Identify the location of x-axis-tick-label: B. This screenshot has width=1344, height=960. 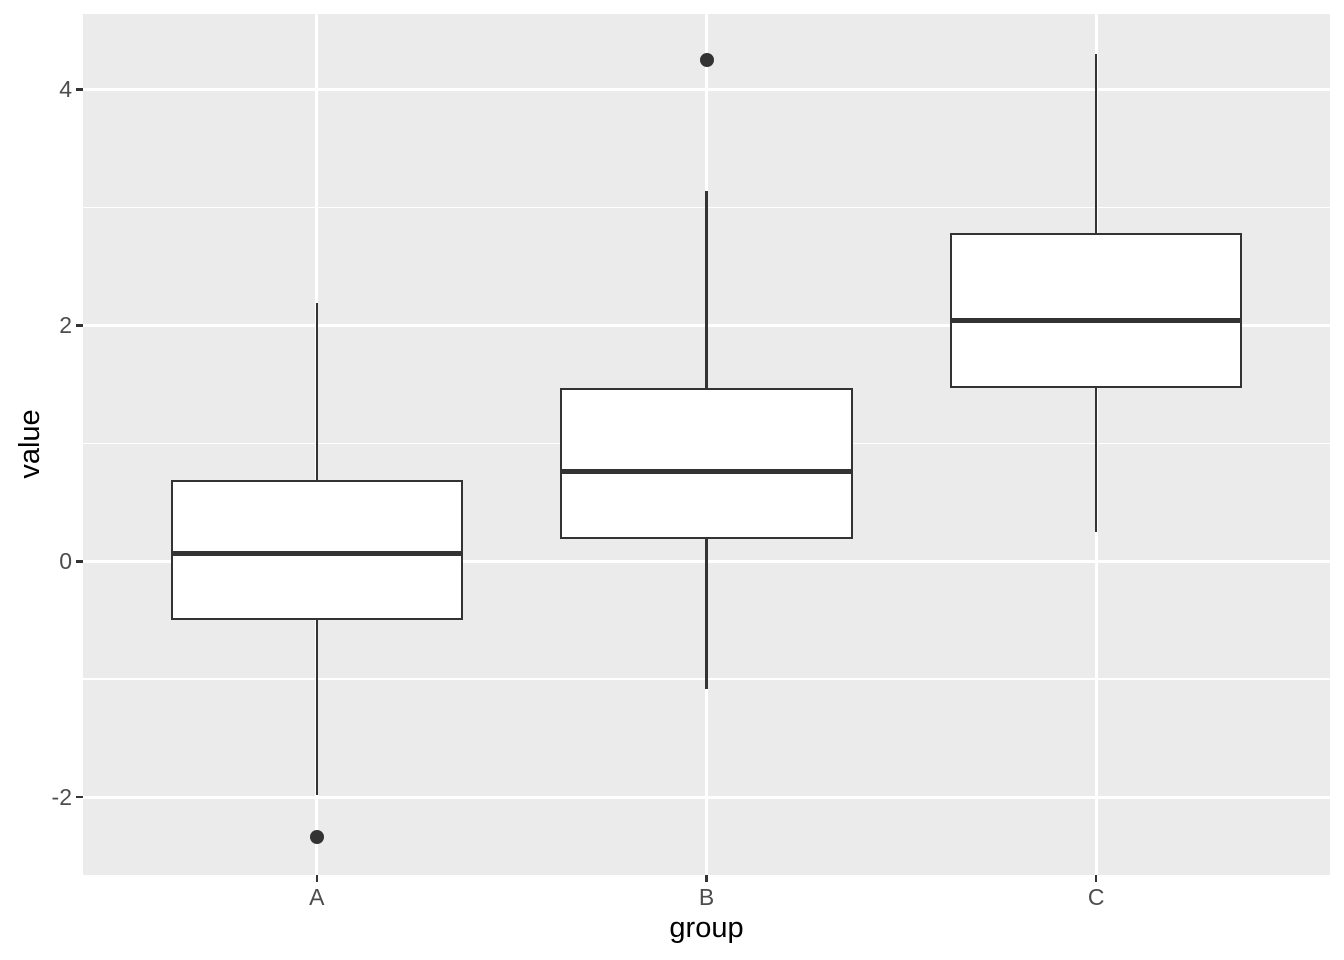
(706, 897).